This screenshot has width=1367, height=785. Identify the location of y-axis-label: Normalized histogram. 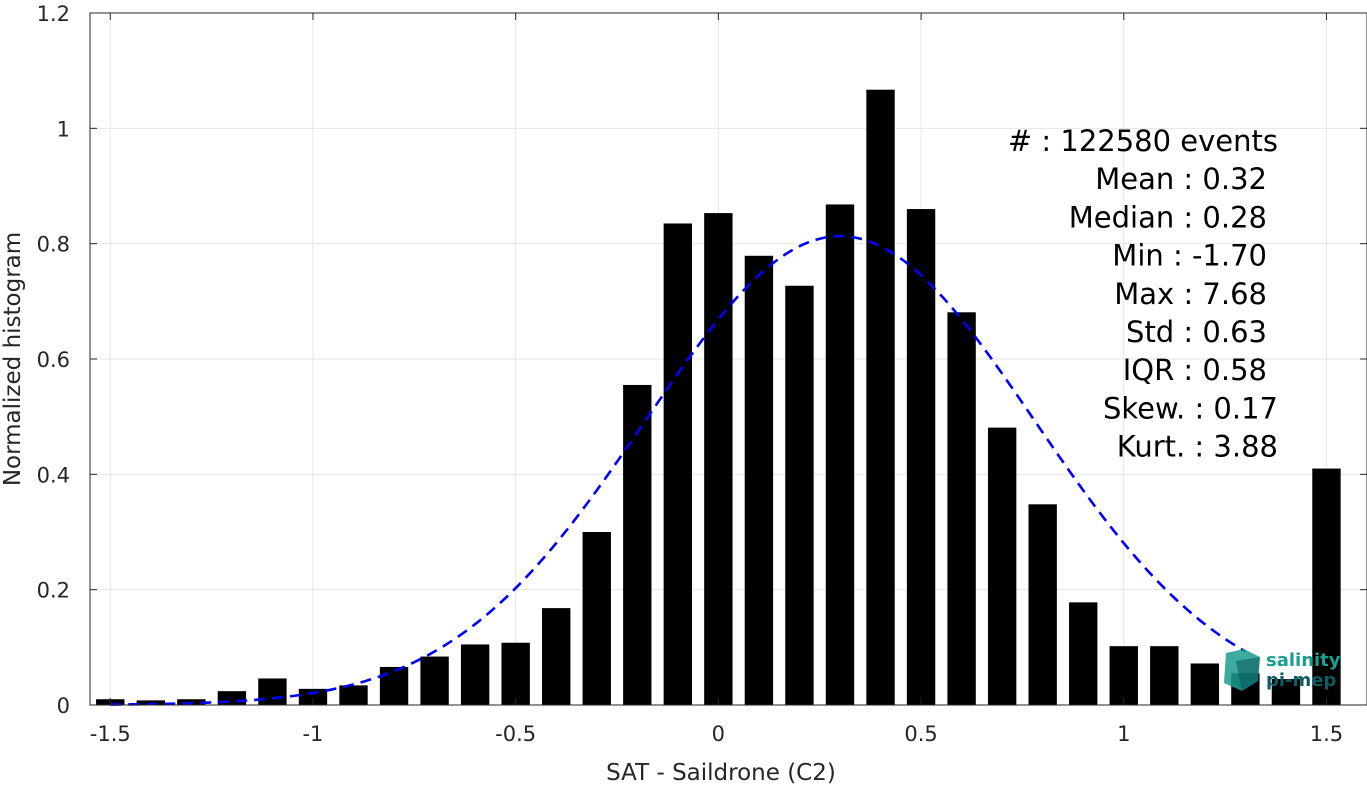
(13, 359).